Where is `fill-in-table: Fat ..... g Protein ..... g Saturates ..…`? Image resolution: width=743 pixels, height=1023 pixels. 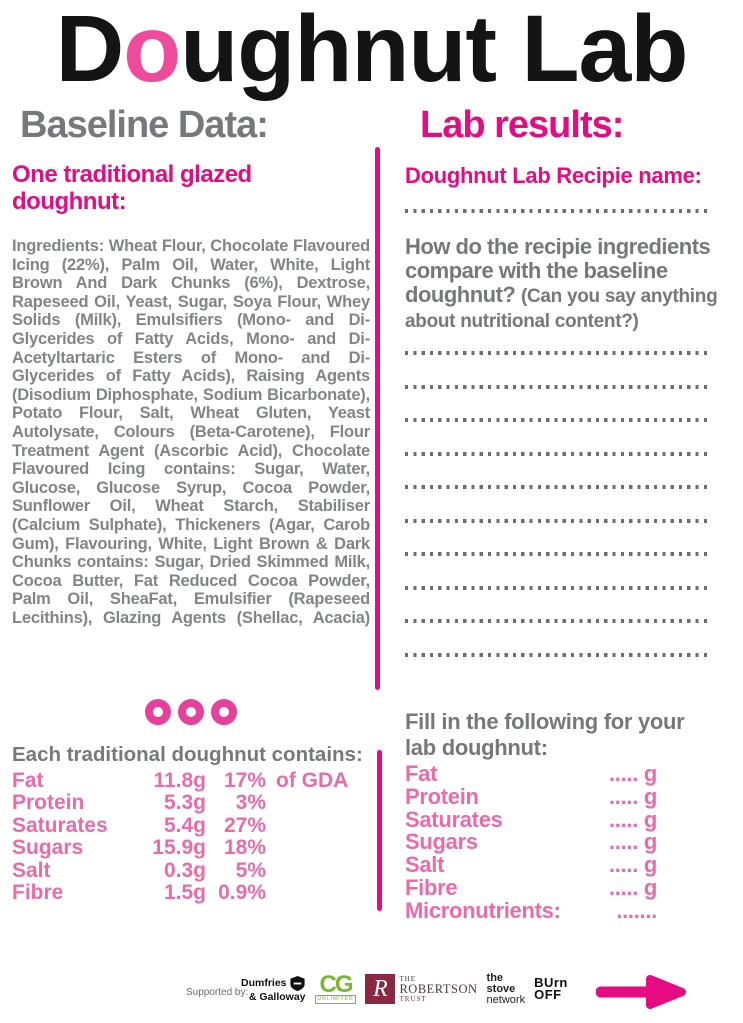 fill-in-table: Fat ..... g Protein ..... g Saturates ..… is located at coordinates (531, 842).